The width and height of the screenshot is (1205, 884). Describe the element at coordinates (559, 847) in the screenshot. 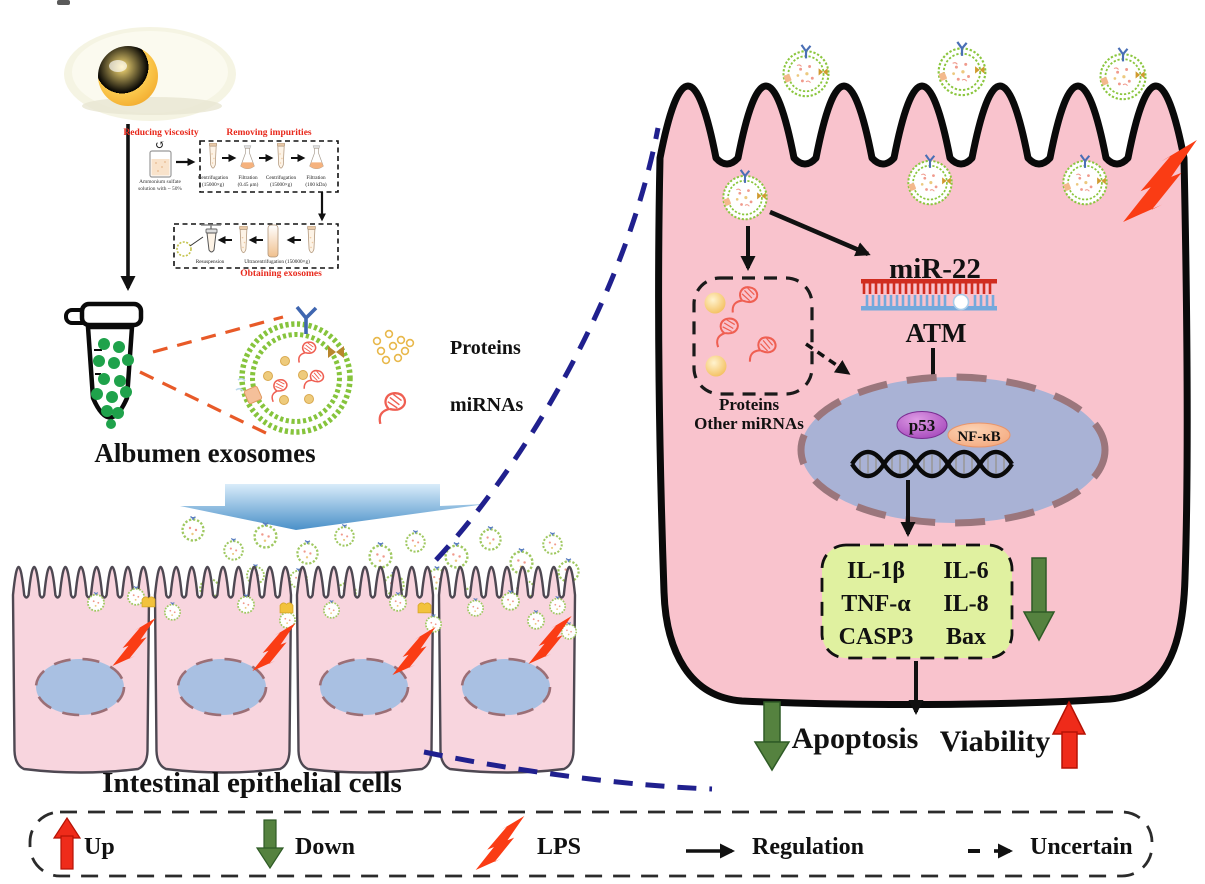

I see `legend-lps-label: LPS` at that location.